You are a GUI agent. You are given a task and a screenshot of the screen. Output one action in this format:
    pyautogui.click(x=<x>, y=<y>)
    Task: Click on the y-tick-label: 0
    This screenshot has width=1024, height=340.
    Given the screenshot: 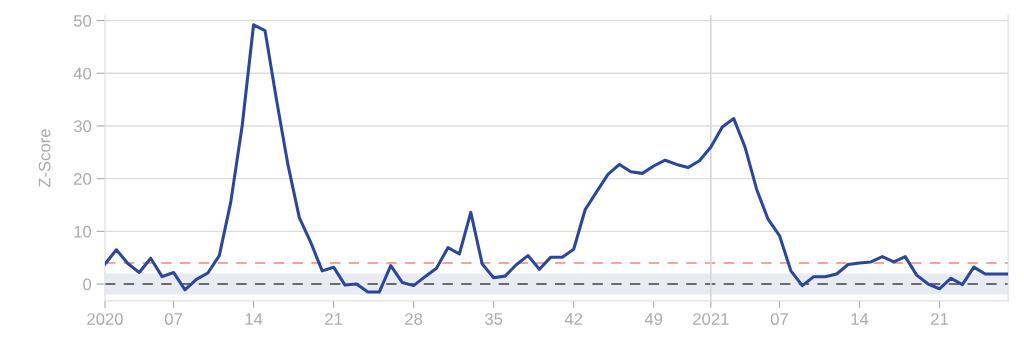 What is the action you would take?
    pyautogui.click(x=87, y=284)
    